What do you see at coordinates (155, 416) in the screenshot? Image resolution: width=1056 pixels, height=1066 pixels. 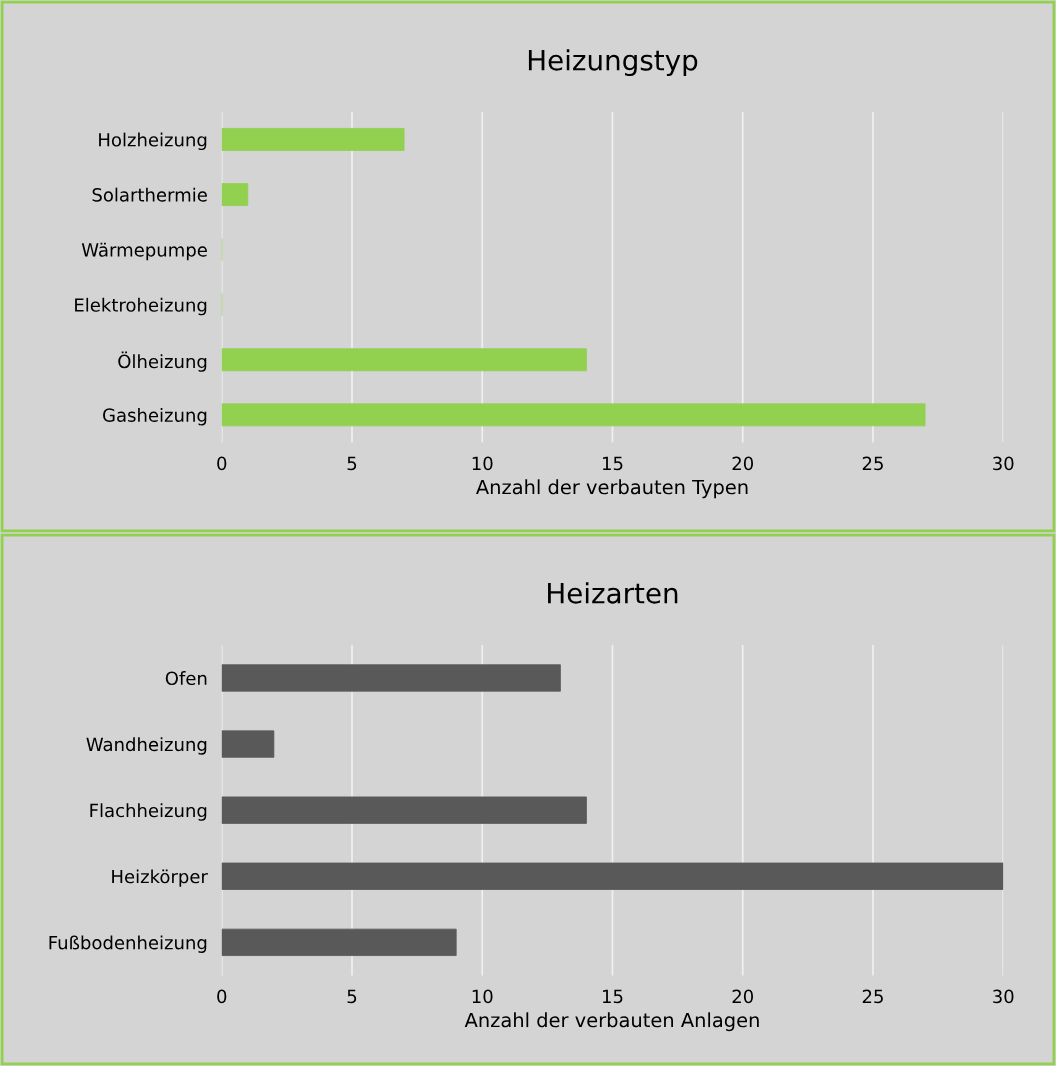 I see `y-tick-label: Gasheizung` at bounding box center [155, 416].